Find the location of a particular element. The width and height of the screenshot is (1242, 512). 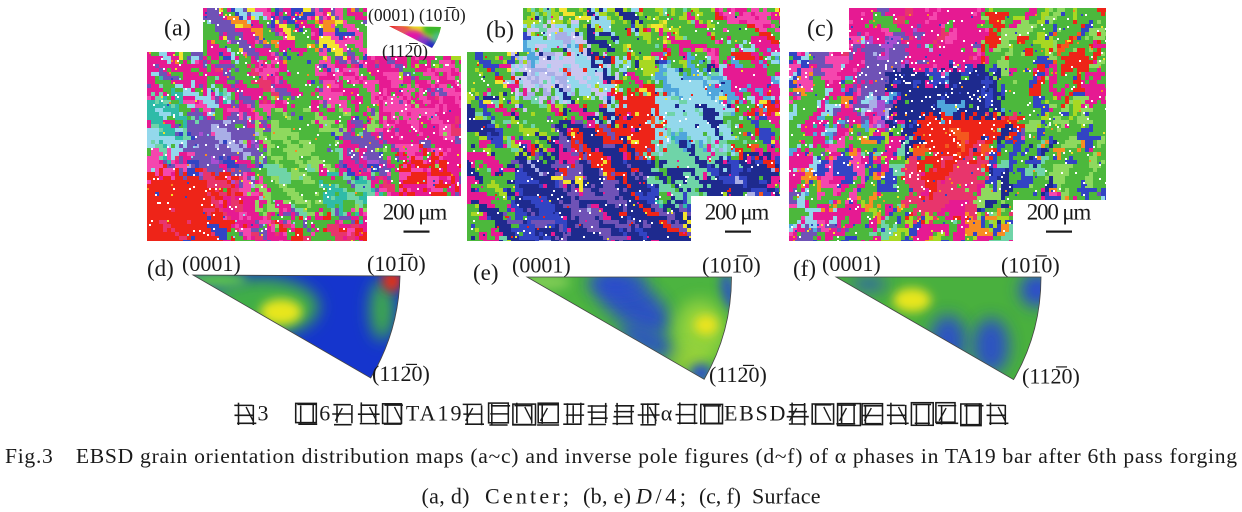

svg-text: α is located at coordinates (667, 412).